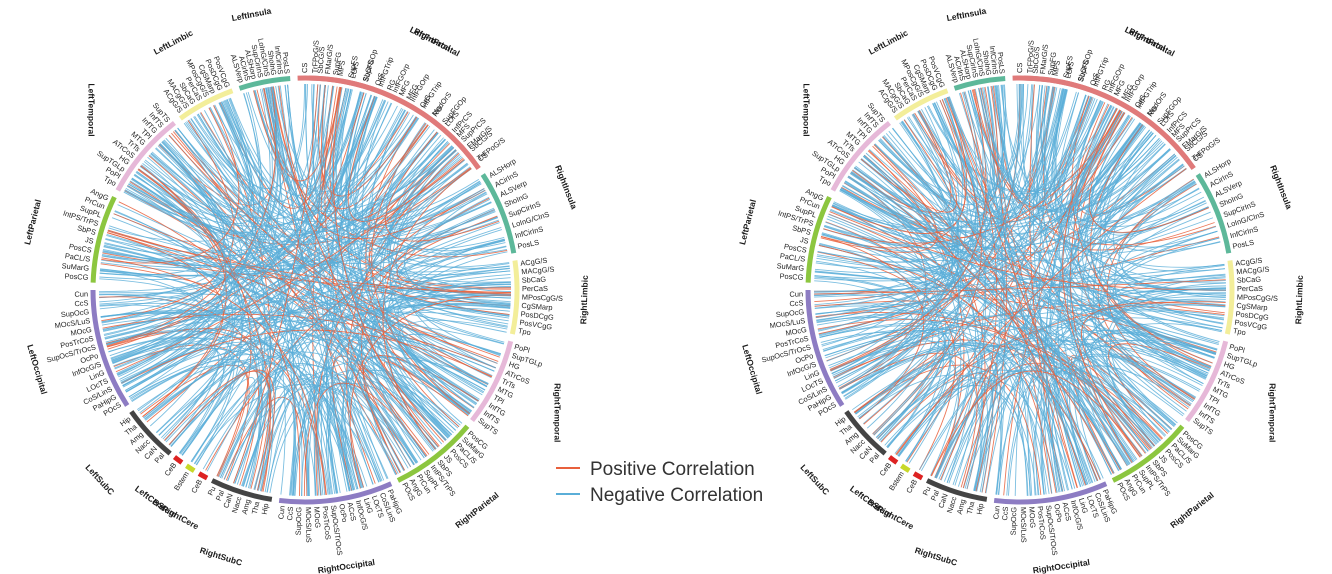 The image size is (1332, 574). What do you see at coordinates (80, 248) in the screenshot?
I see `node-label: PosCS` at bounding box center [80, 248].